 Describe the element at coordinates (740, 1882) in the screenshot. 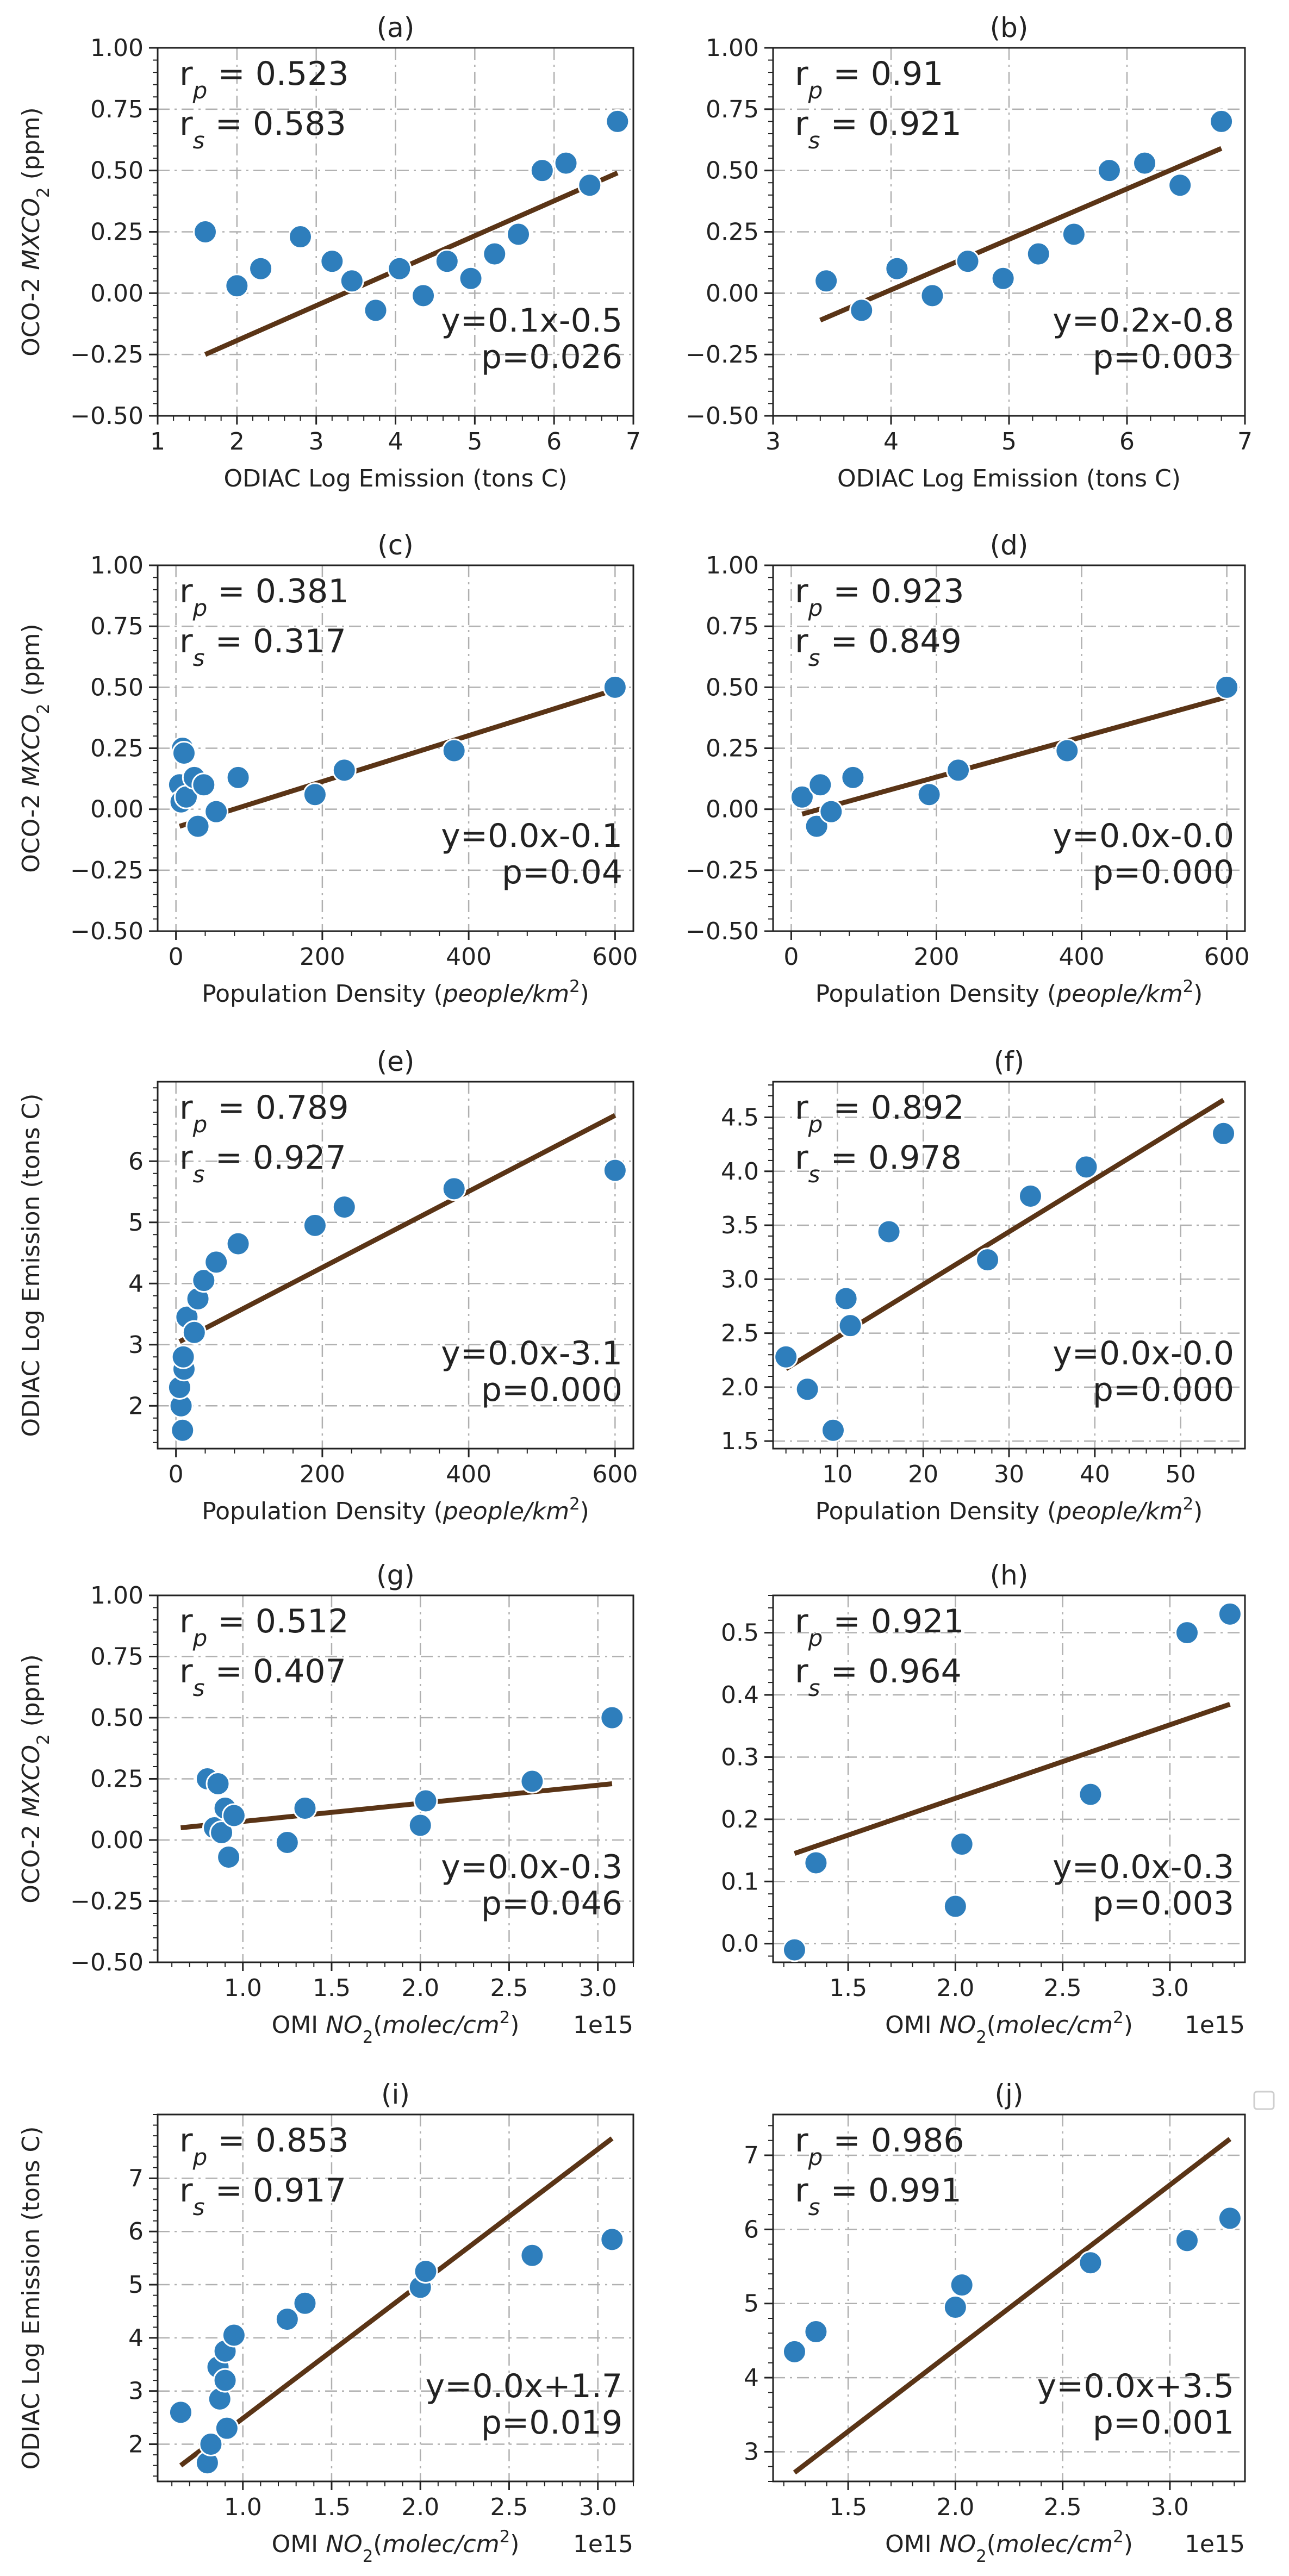

I see `y-tick-label: 0.1` at that location.